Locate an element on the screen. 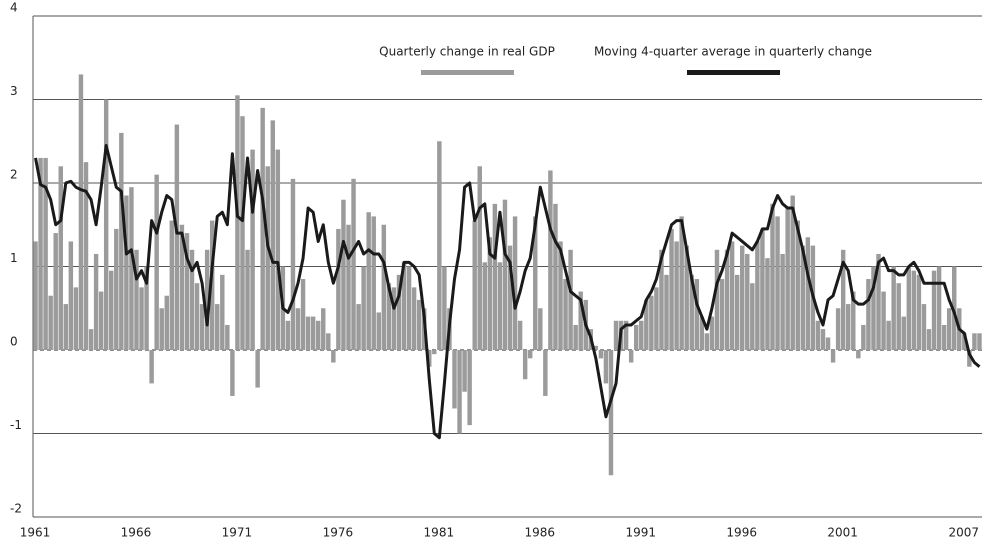  y-tick-label: 4 is located at coordinates (14, 8).